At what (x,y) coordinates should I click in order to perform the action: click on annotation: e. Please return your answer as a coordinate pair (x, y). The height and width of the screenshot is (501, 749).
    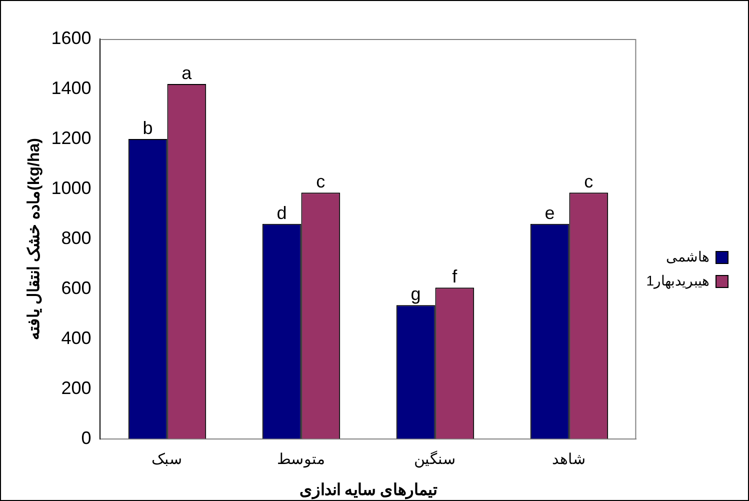
    Looking at the image, I should click on (549, 212).